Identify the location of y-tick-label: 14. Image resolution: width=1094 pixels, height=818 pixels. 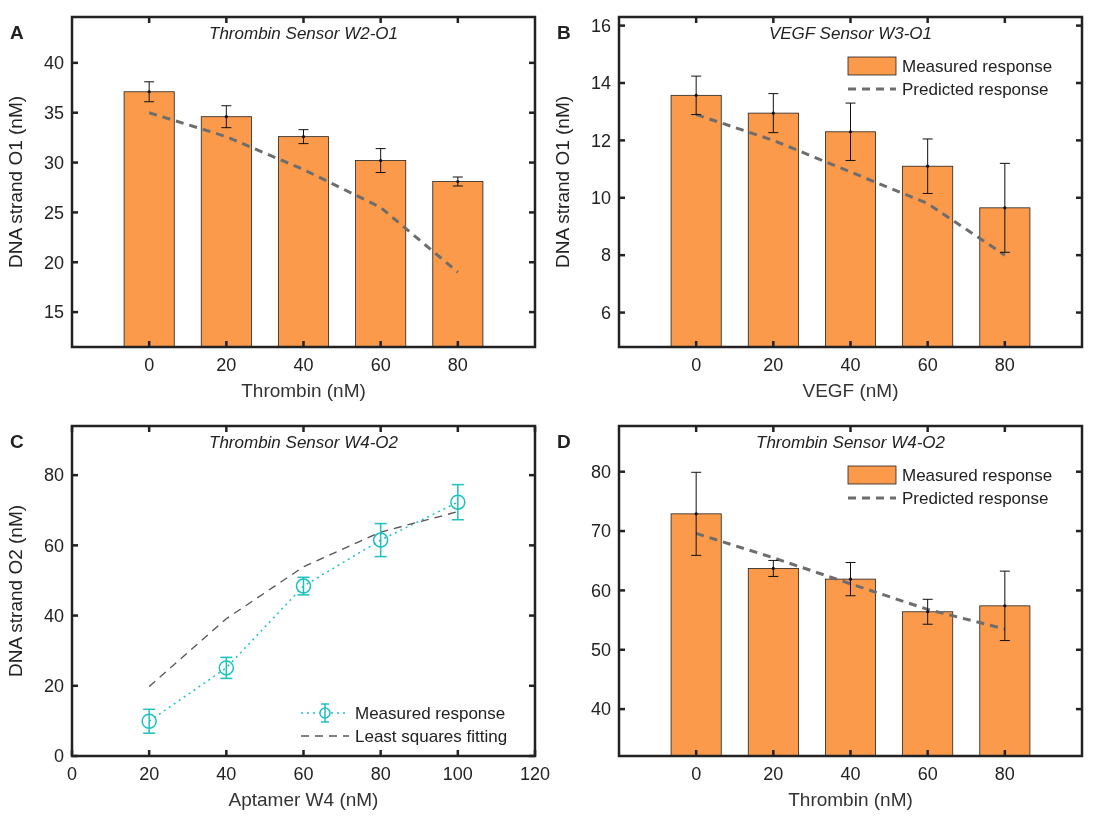
(600, 83).